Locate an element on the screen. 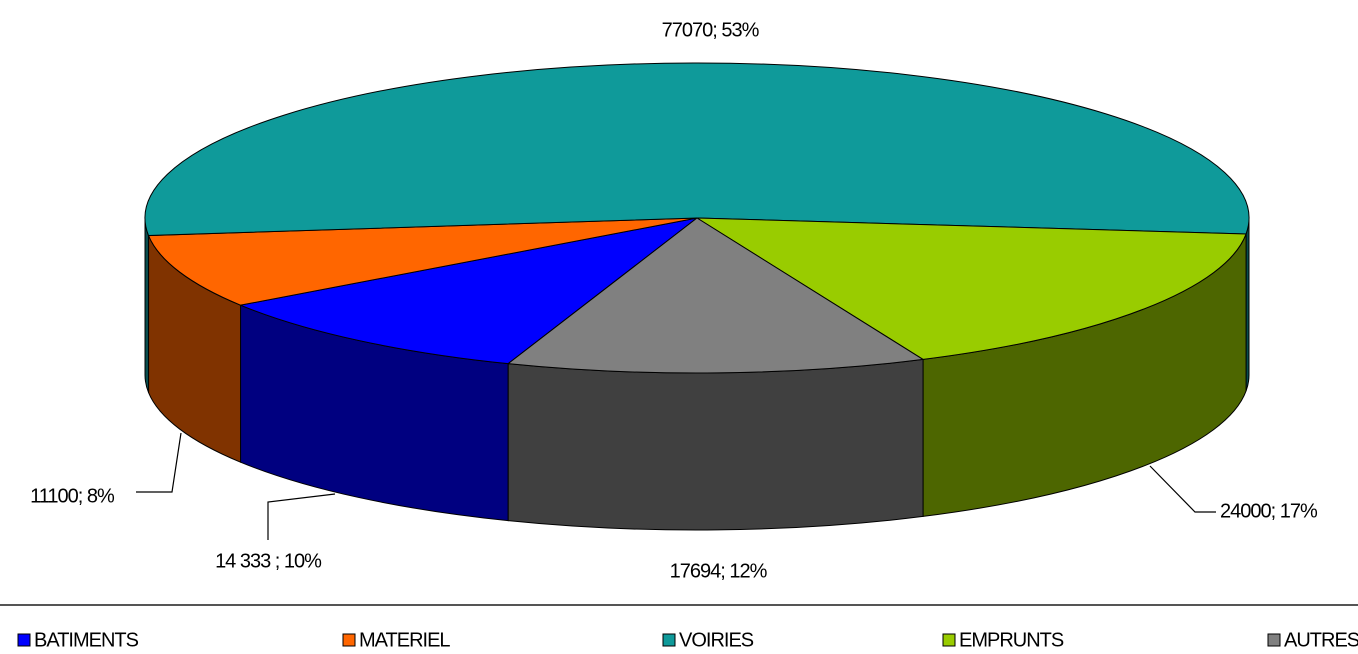 This screenshot has width=1358, height=654. legend: BATIMENTS MATERIEL VOIRIES EMPRUNTS AUTRES is located at coordinates (687, 640).